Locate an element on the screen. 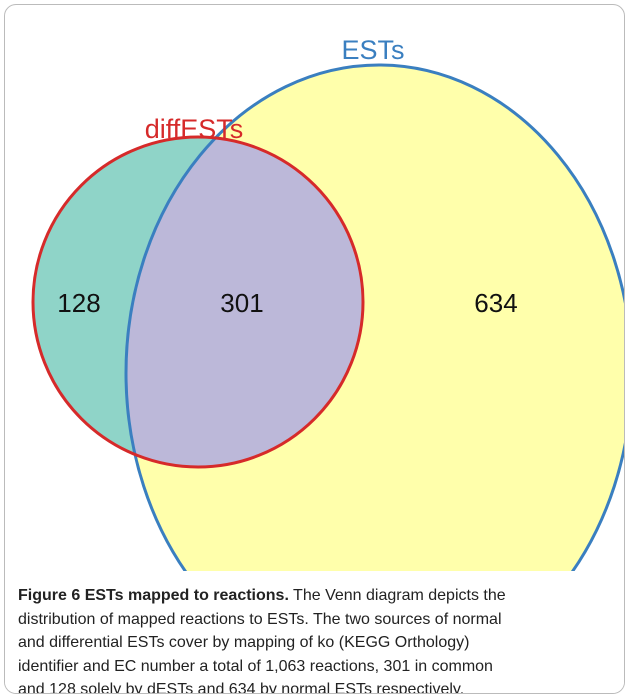  set-label: diffESTs is located at coordinates (194, 129).